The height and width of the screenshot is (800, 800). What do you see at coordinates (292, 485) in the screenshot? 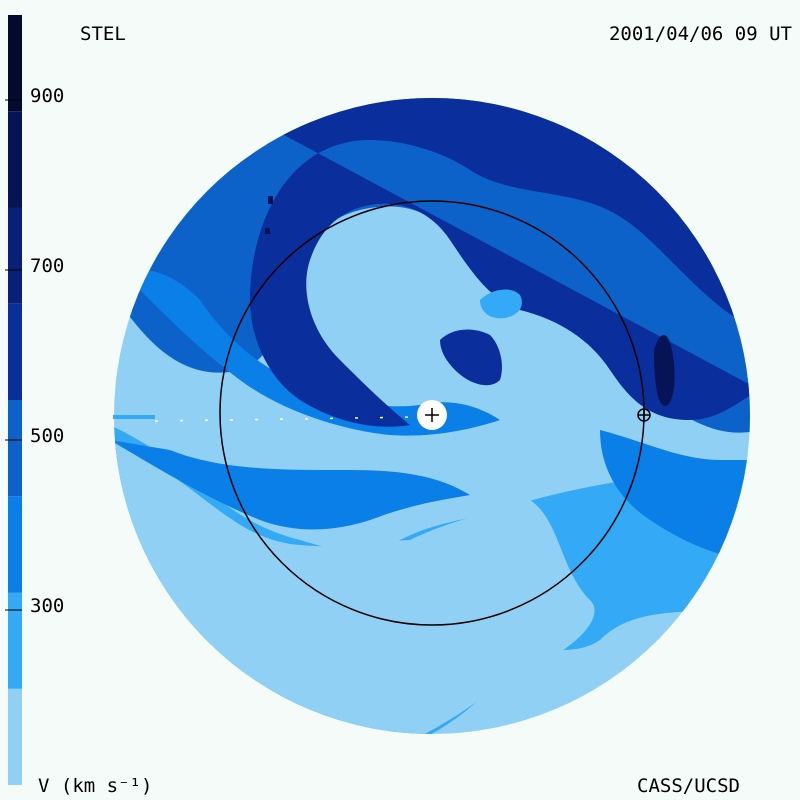
I see `band-400-500-west` at bounding box center [292, 485].